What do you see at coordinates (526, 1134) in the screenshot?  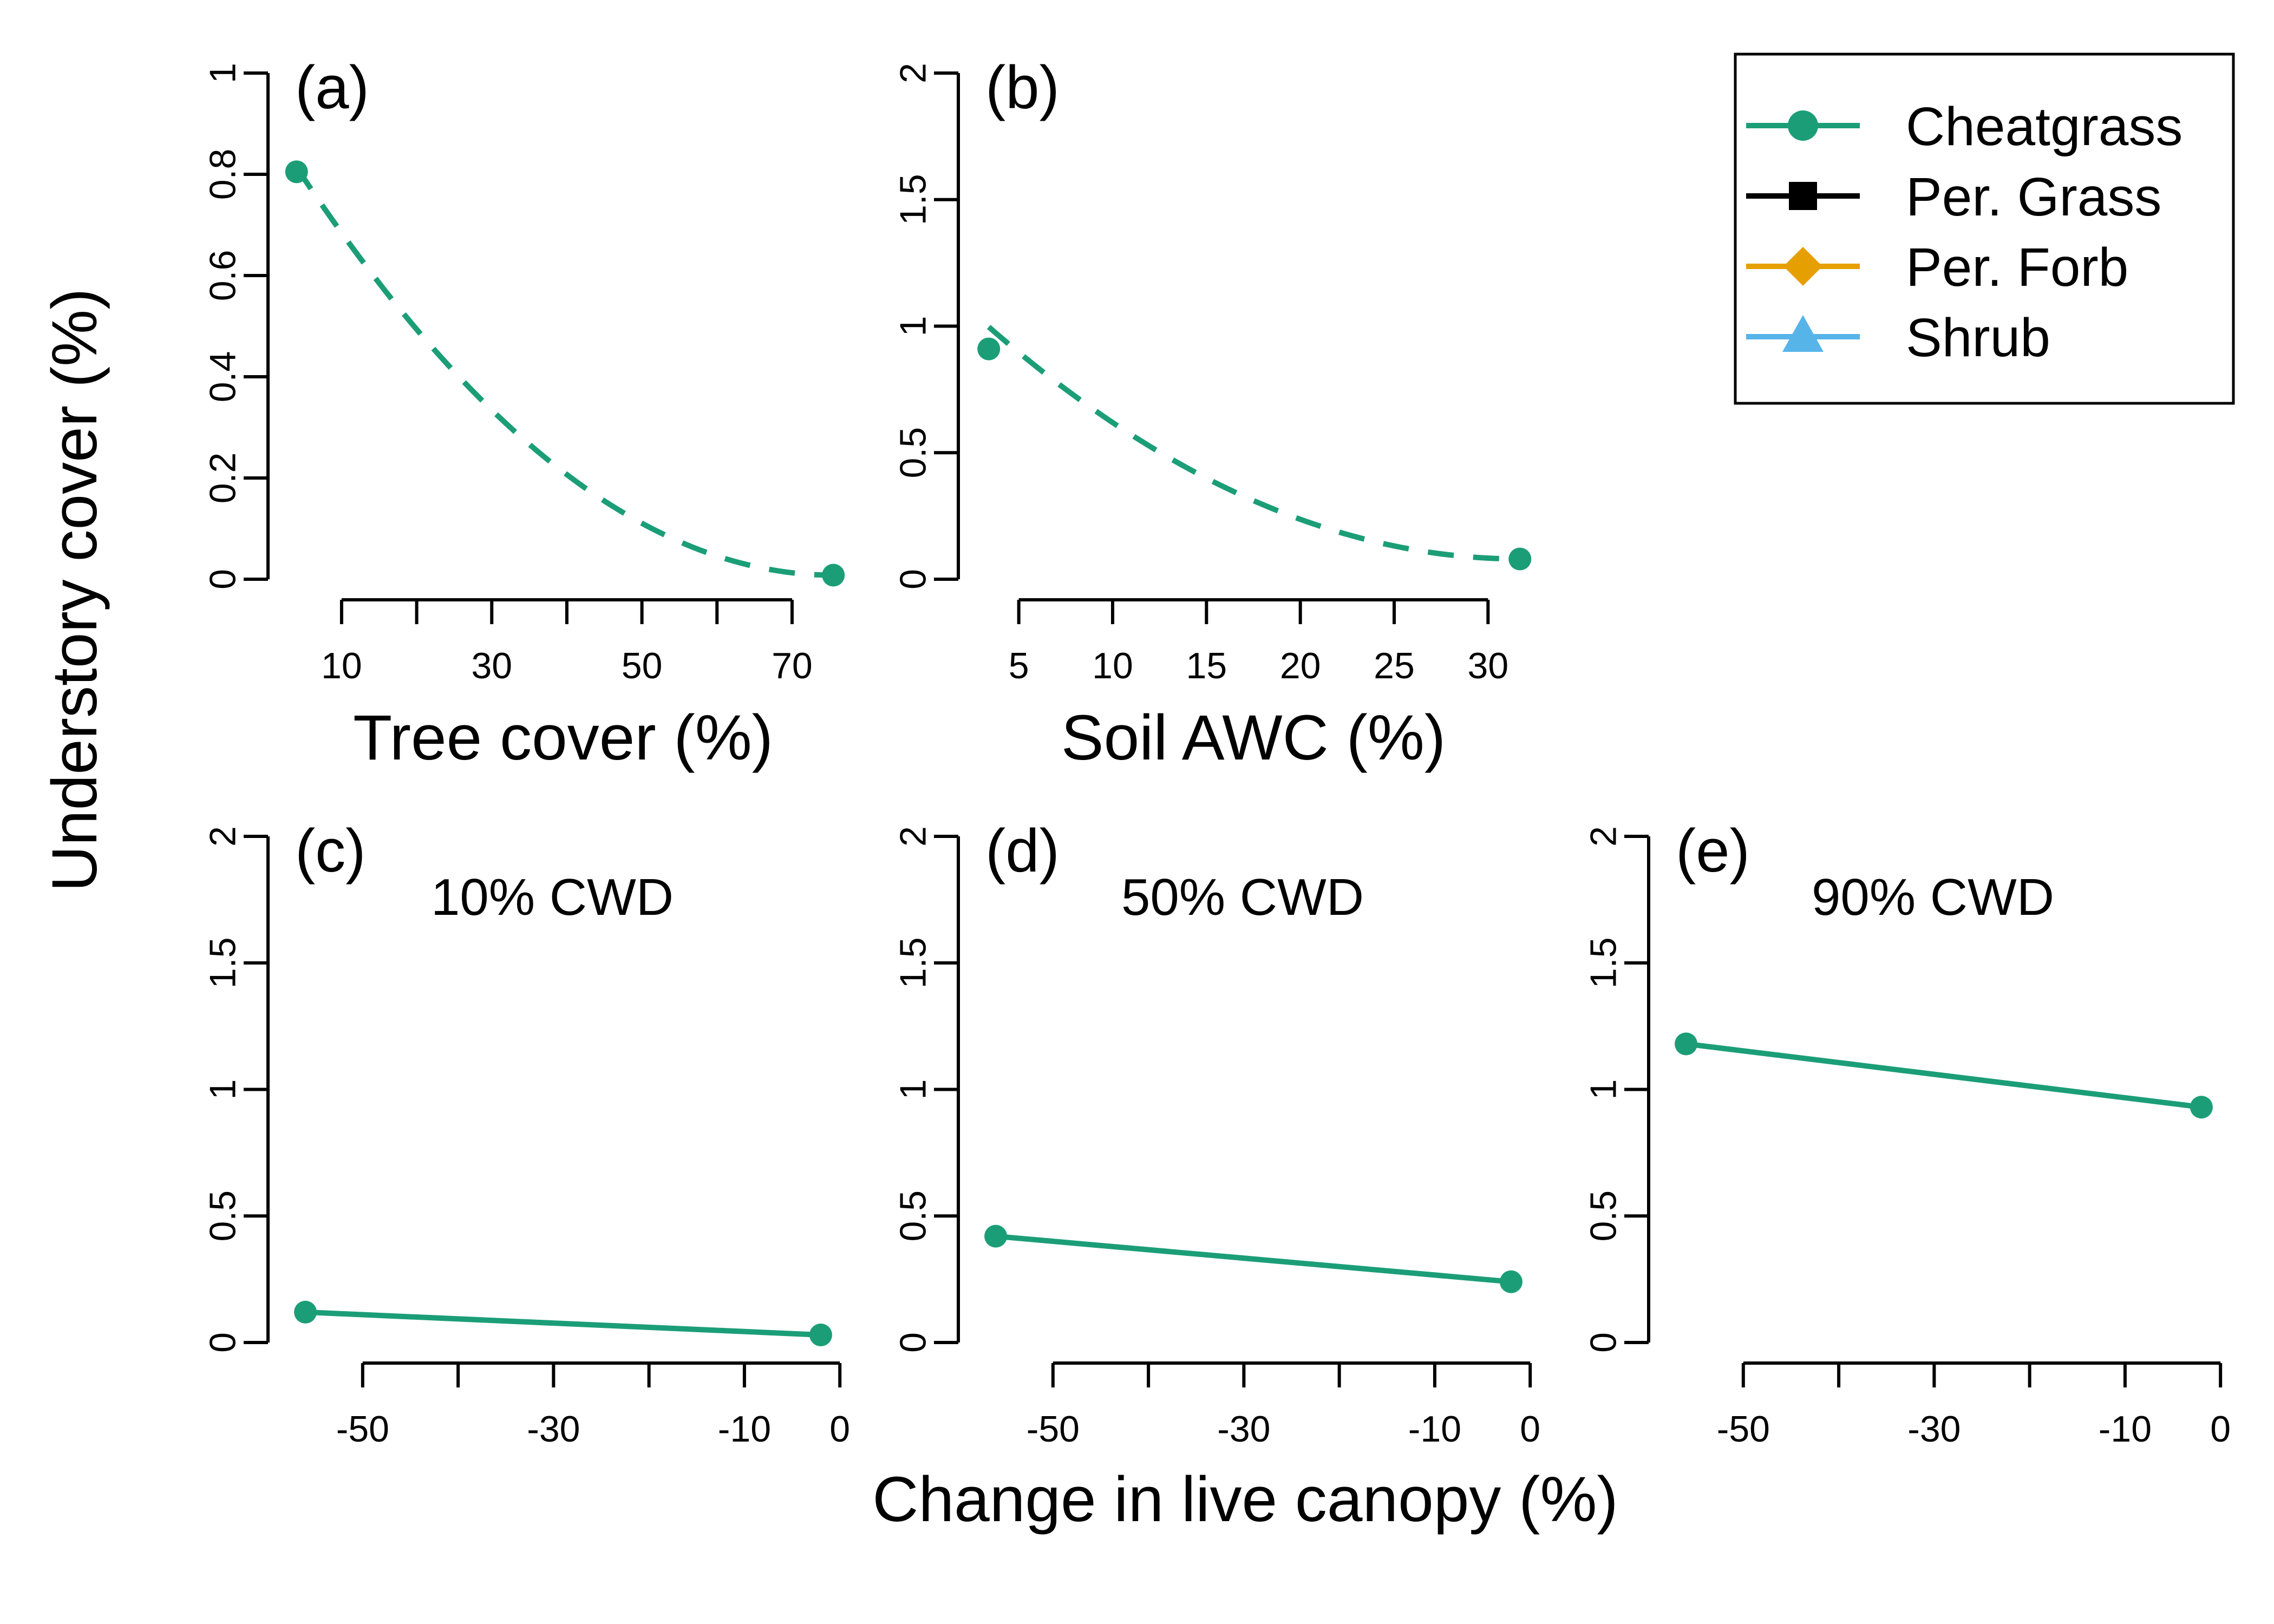 I see `panel-c: 0 0.5 1 1.5 2 -50 -30 -10 0 (c) 10% CWD` at bounding box center [526, 1134].